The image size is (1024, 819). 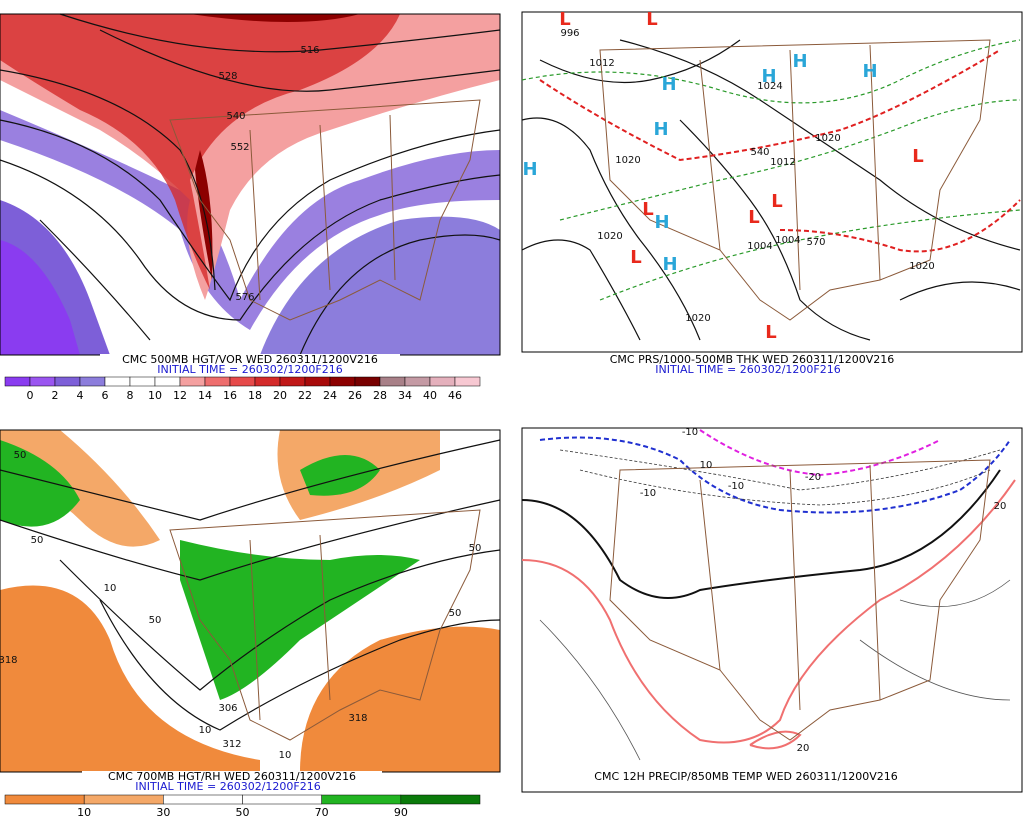 I want to click on colorbar-label: 18, so click(x=255, y=395).